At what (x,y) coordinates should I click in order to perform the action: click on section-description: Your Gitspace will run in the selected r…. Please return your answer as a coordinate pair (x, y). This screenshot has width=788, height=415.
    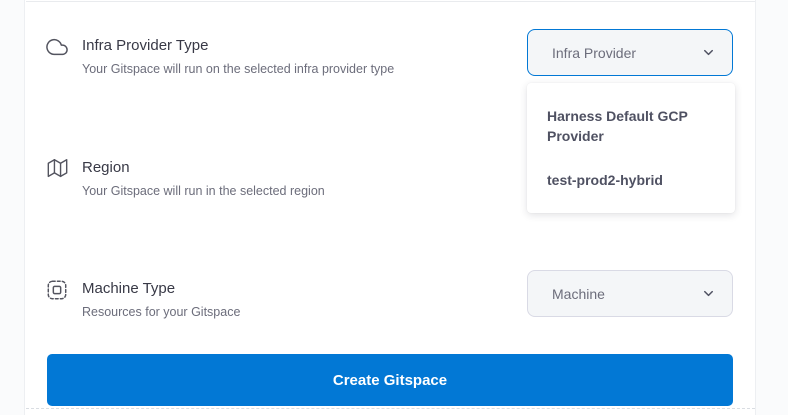
    Looking at the image, I should click on (203, 191).